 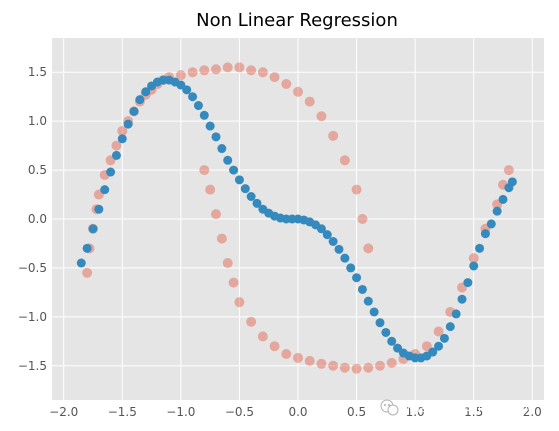 What do you see at coordinates (473, 412) in the screenshot?
I see `x-tick-label: 1.5` at bounding box center [473, 412].